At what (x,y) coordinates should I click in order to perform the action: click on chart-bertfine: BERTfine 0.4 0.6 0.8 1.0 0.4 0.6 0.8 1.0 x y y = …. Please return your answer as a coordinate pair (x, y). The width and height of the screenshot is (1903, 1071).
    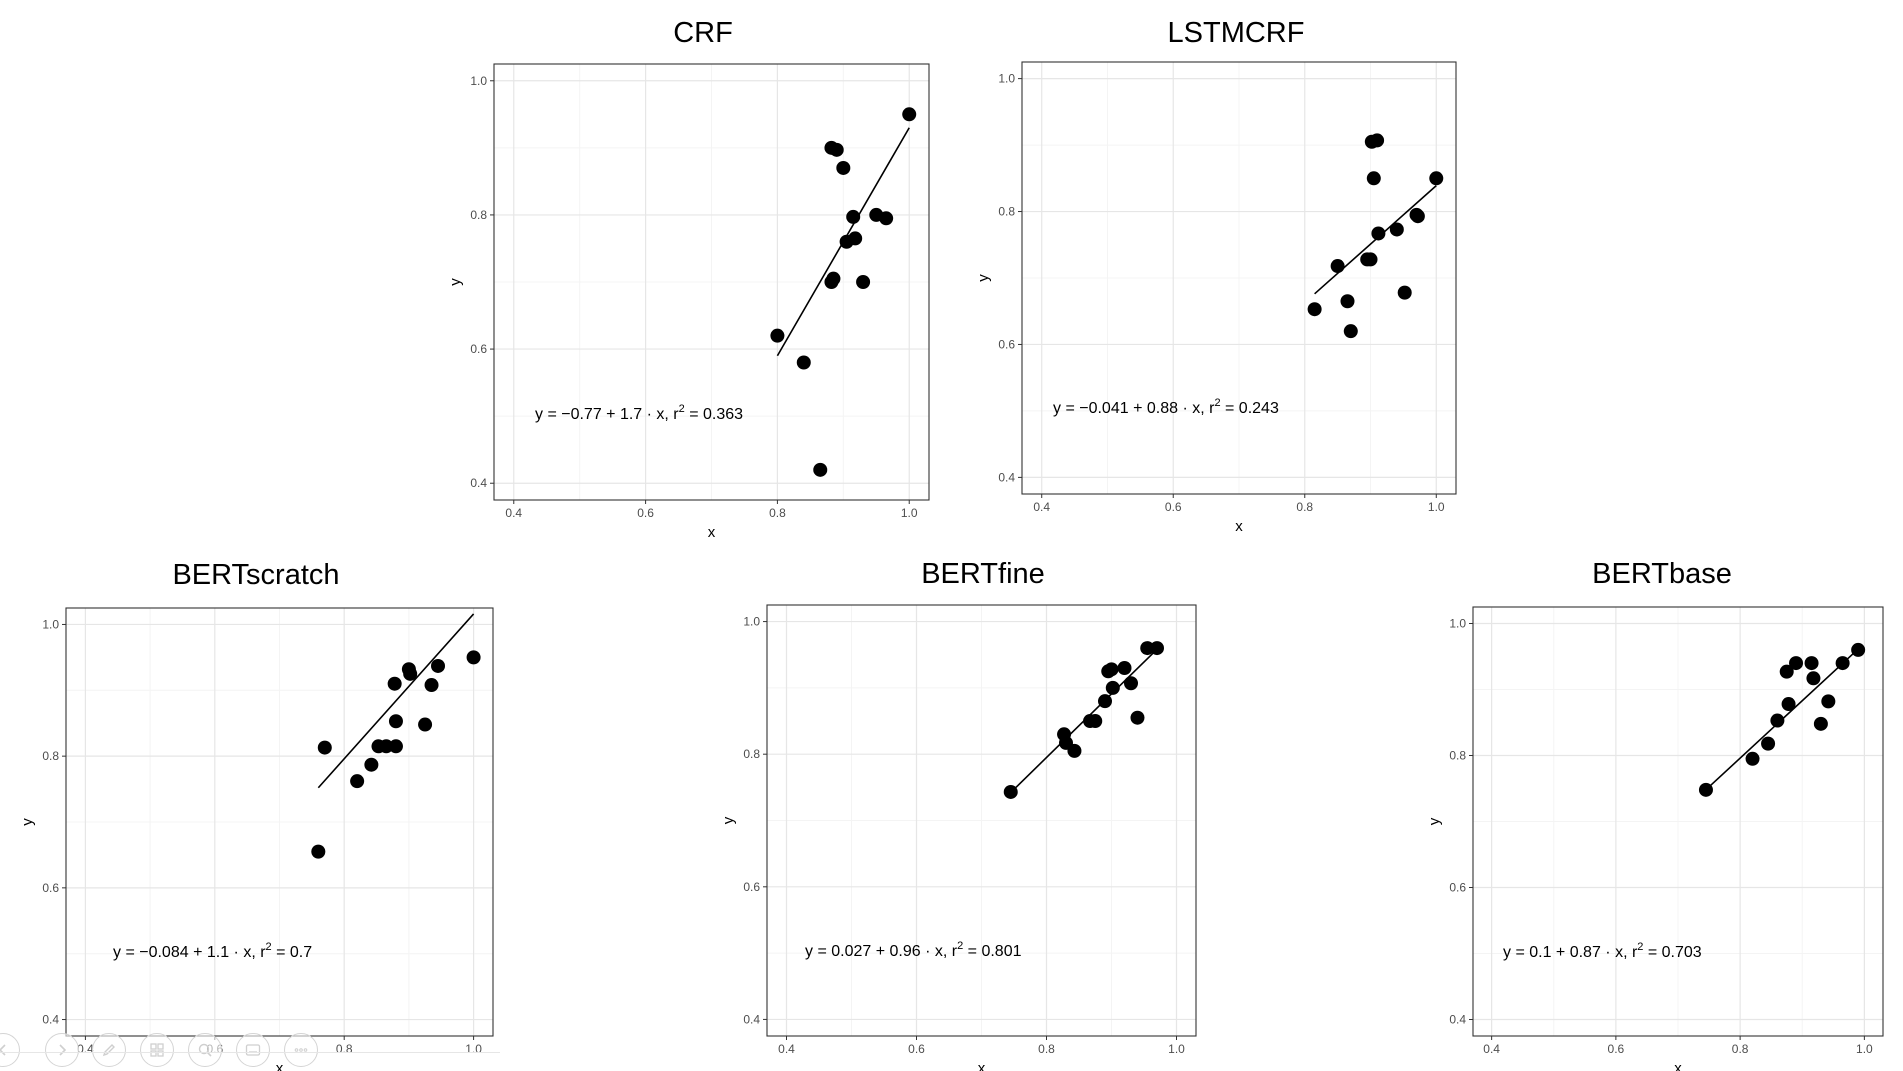
    Looking at the image, I should click on (958, 814).